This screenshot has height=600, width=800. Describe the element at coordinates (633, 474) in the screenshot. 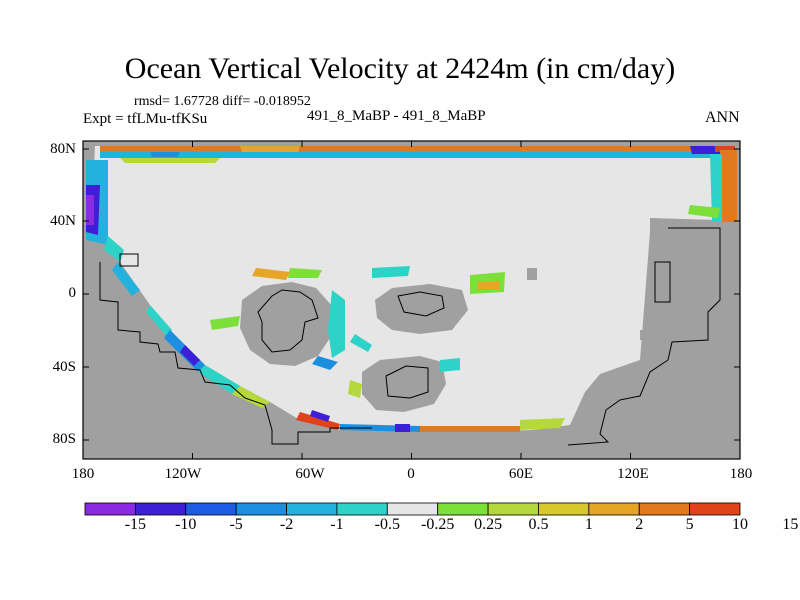

I see `lon-tick-label: 120E` at that location.